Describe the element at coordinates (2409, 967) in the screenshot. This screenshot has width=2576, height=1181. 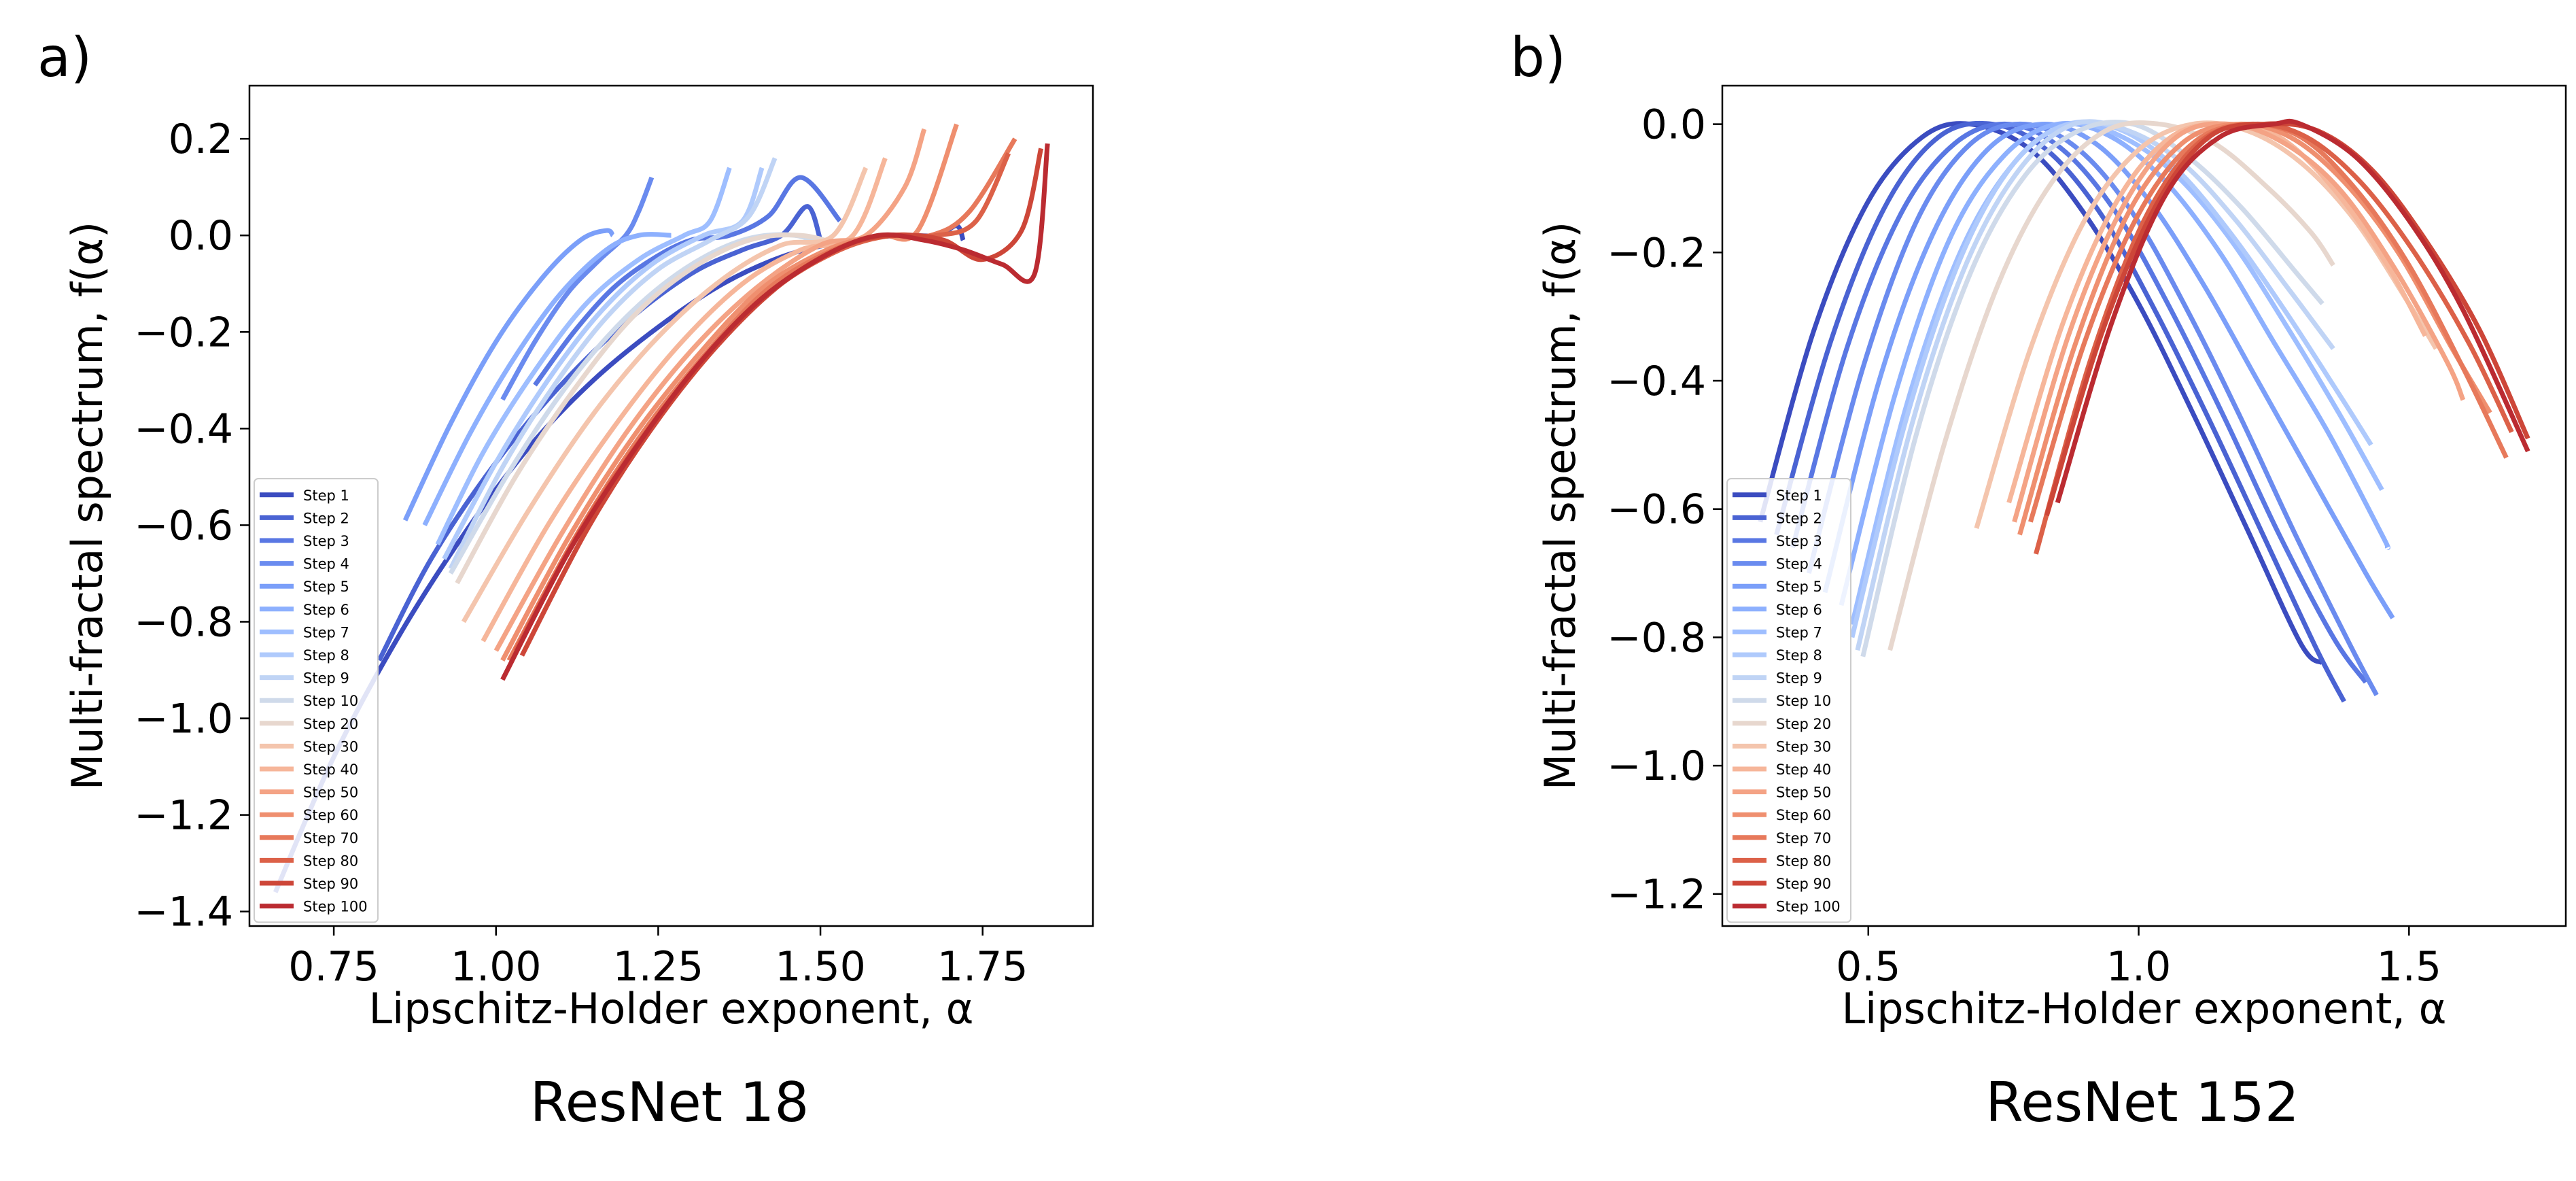
I see `x-tick-label: 1.5` at that location.